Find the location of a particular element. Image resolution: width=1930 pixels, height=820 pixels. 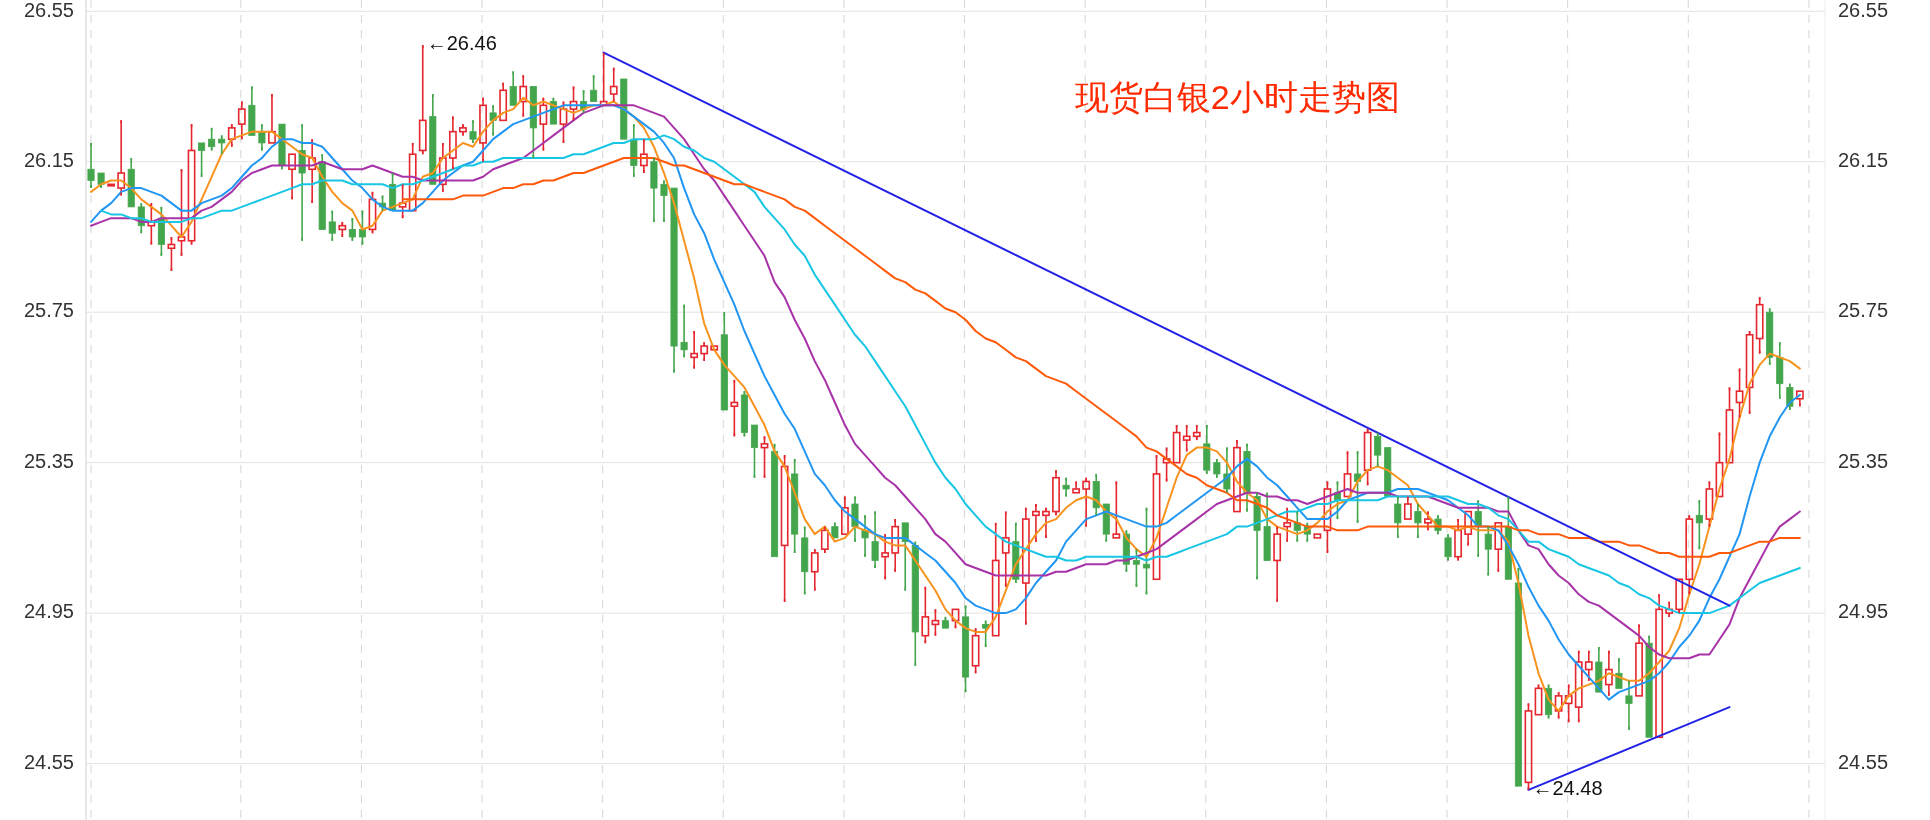

y2-tick-label: 26.15 is located at coordinates (1863, 160).